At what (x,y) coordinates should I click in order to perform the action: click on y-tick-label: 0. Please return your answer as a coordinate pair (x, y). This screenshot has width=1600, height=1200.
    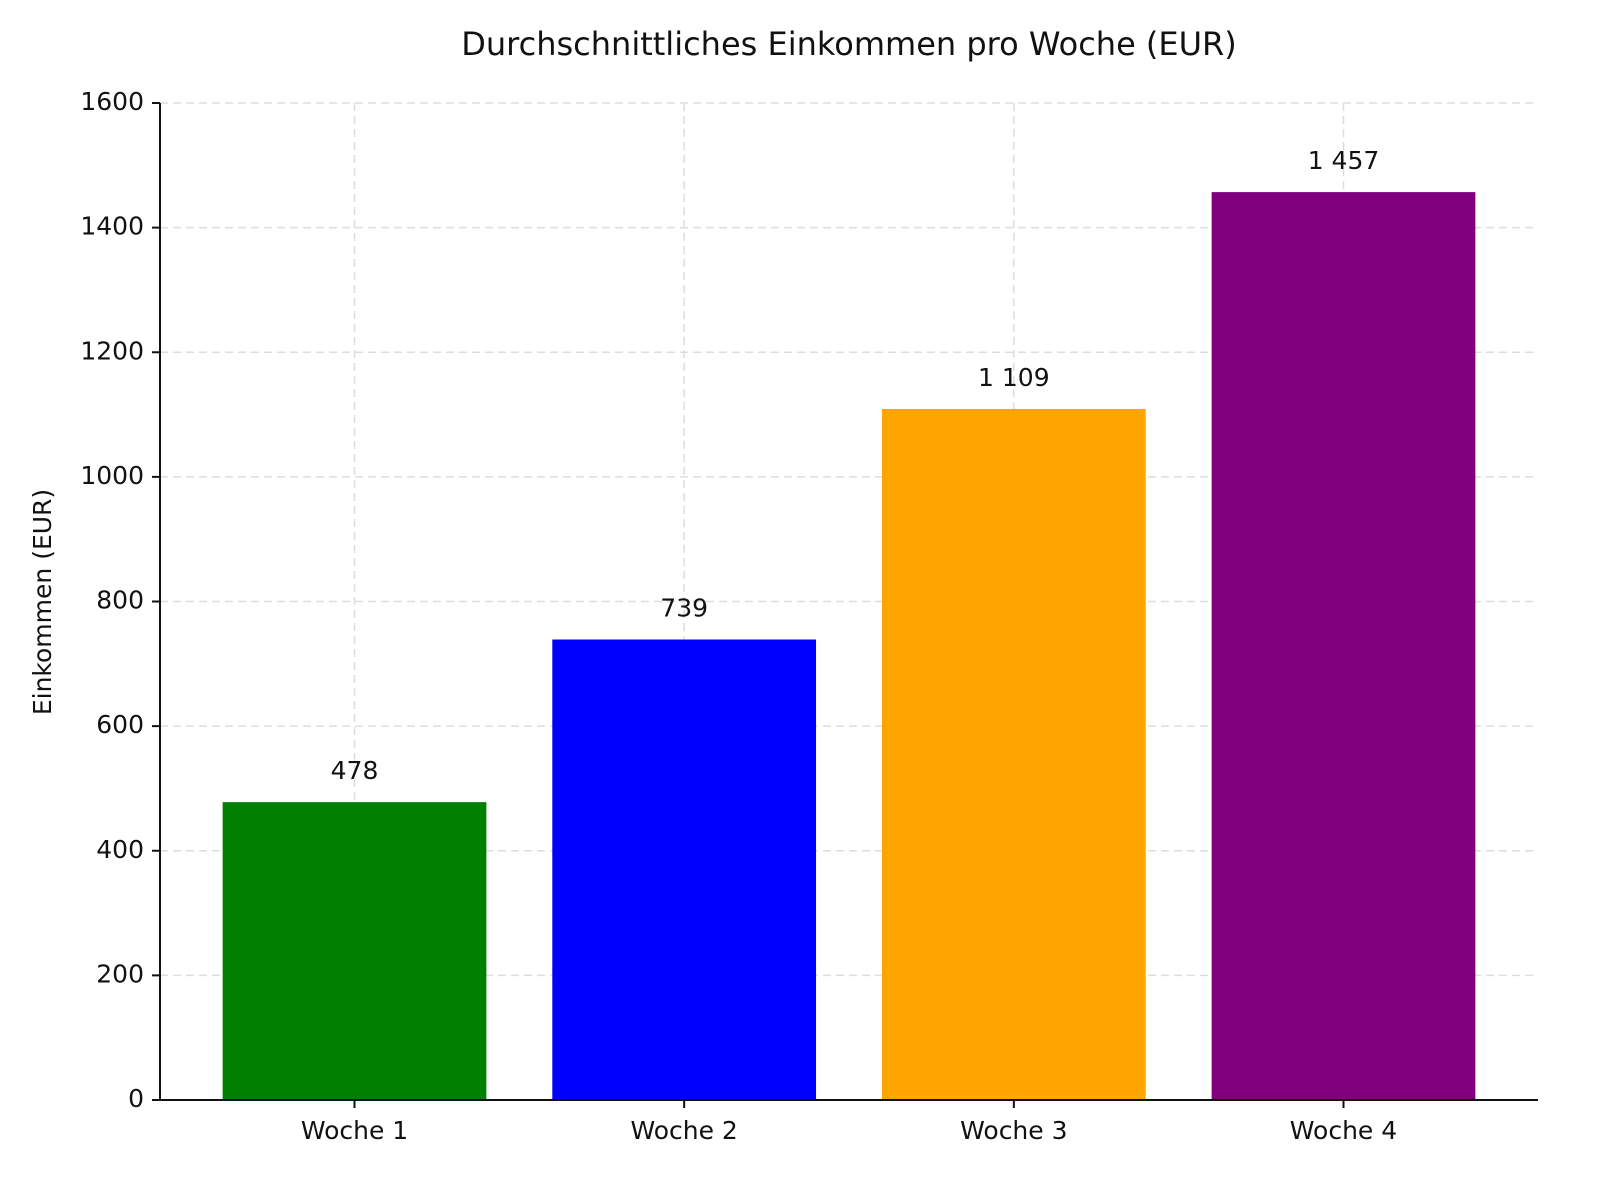
    Looking at the image, I should click on (136, 1098).